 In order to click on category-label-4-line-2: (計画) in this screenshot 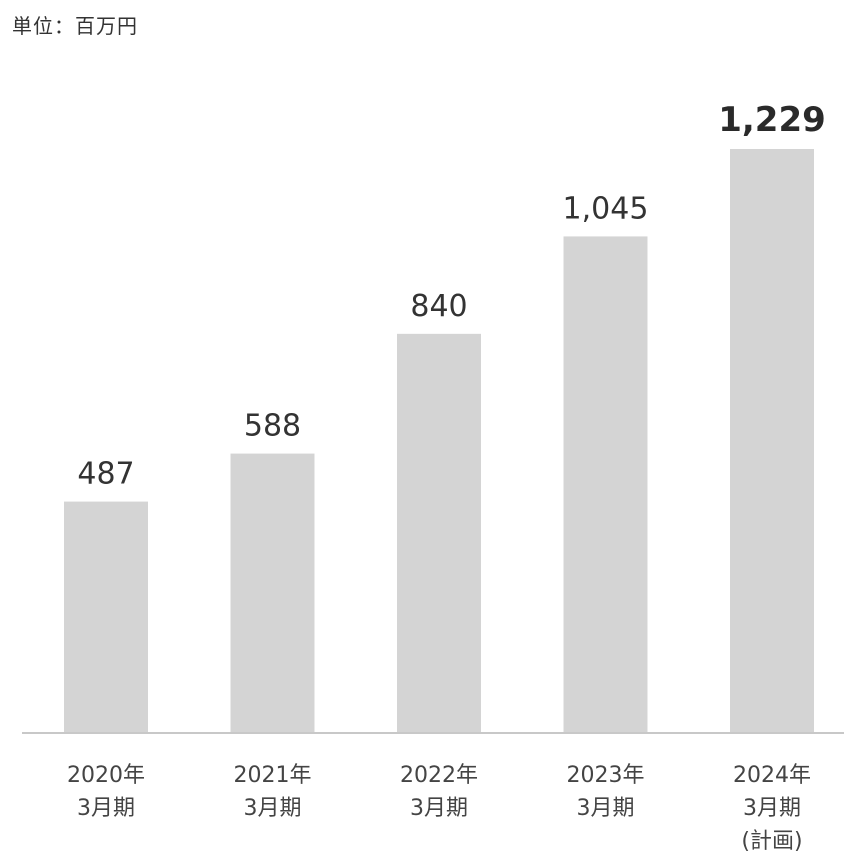, I will do `click(771, 841)`.